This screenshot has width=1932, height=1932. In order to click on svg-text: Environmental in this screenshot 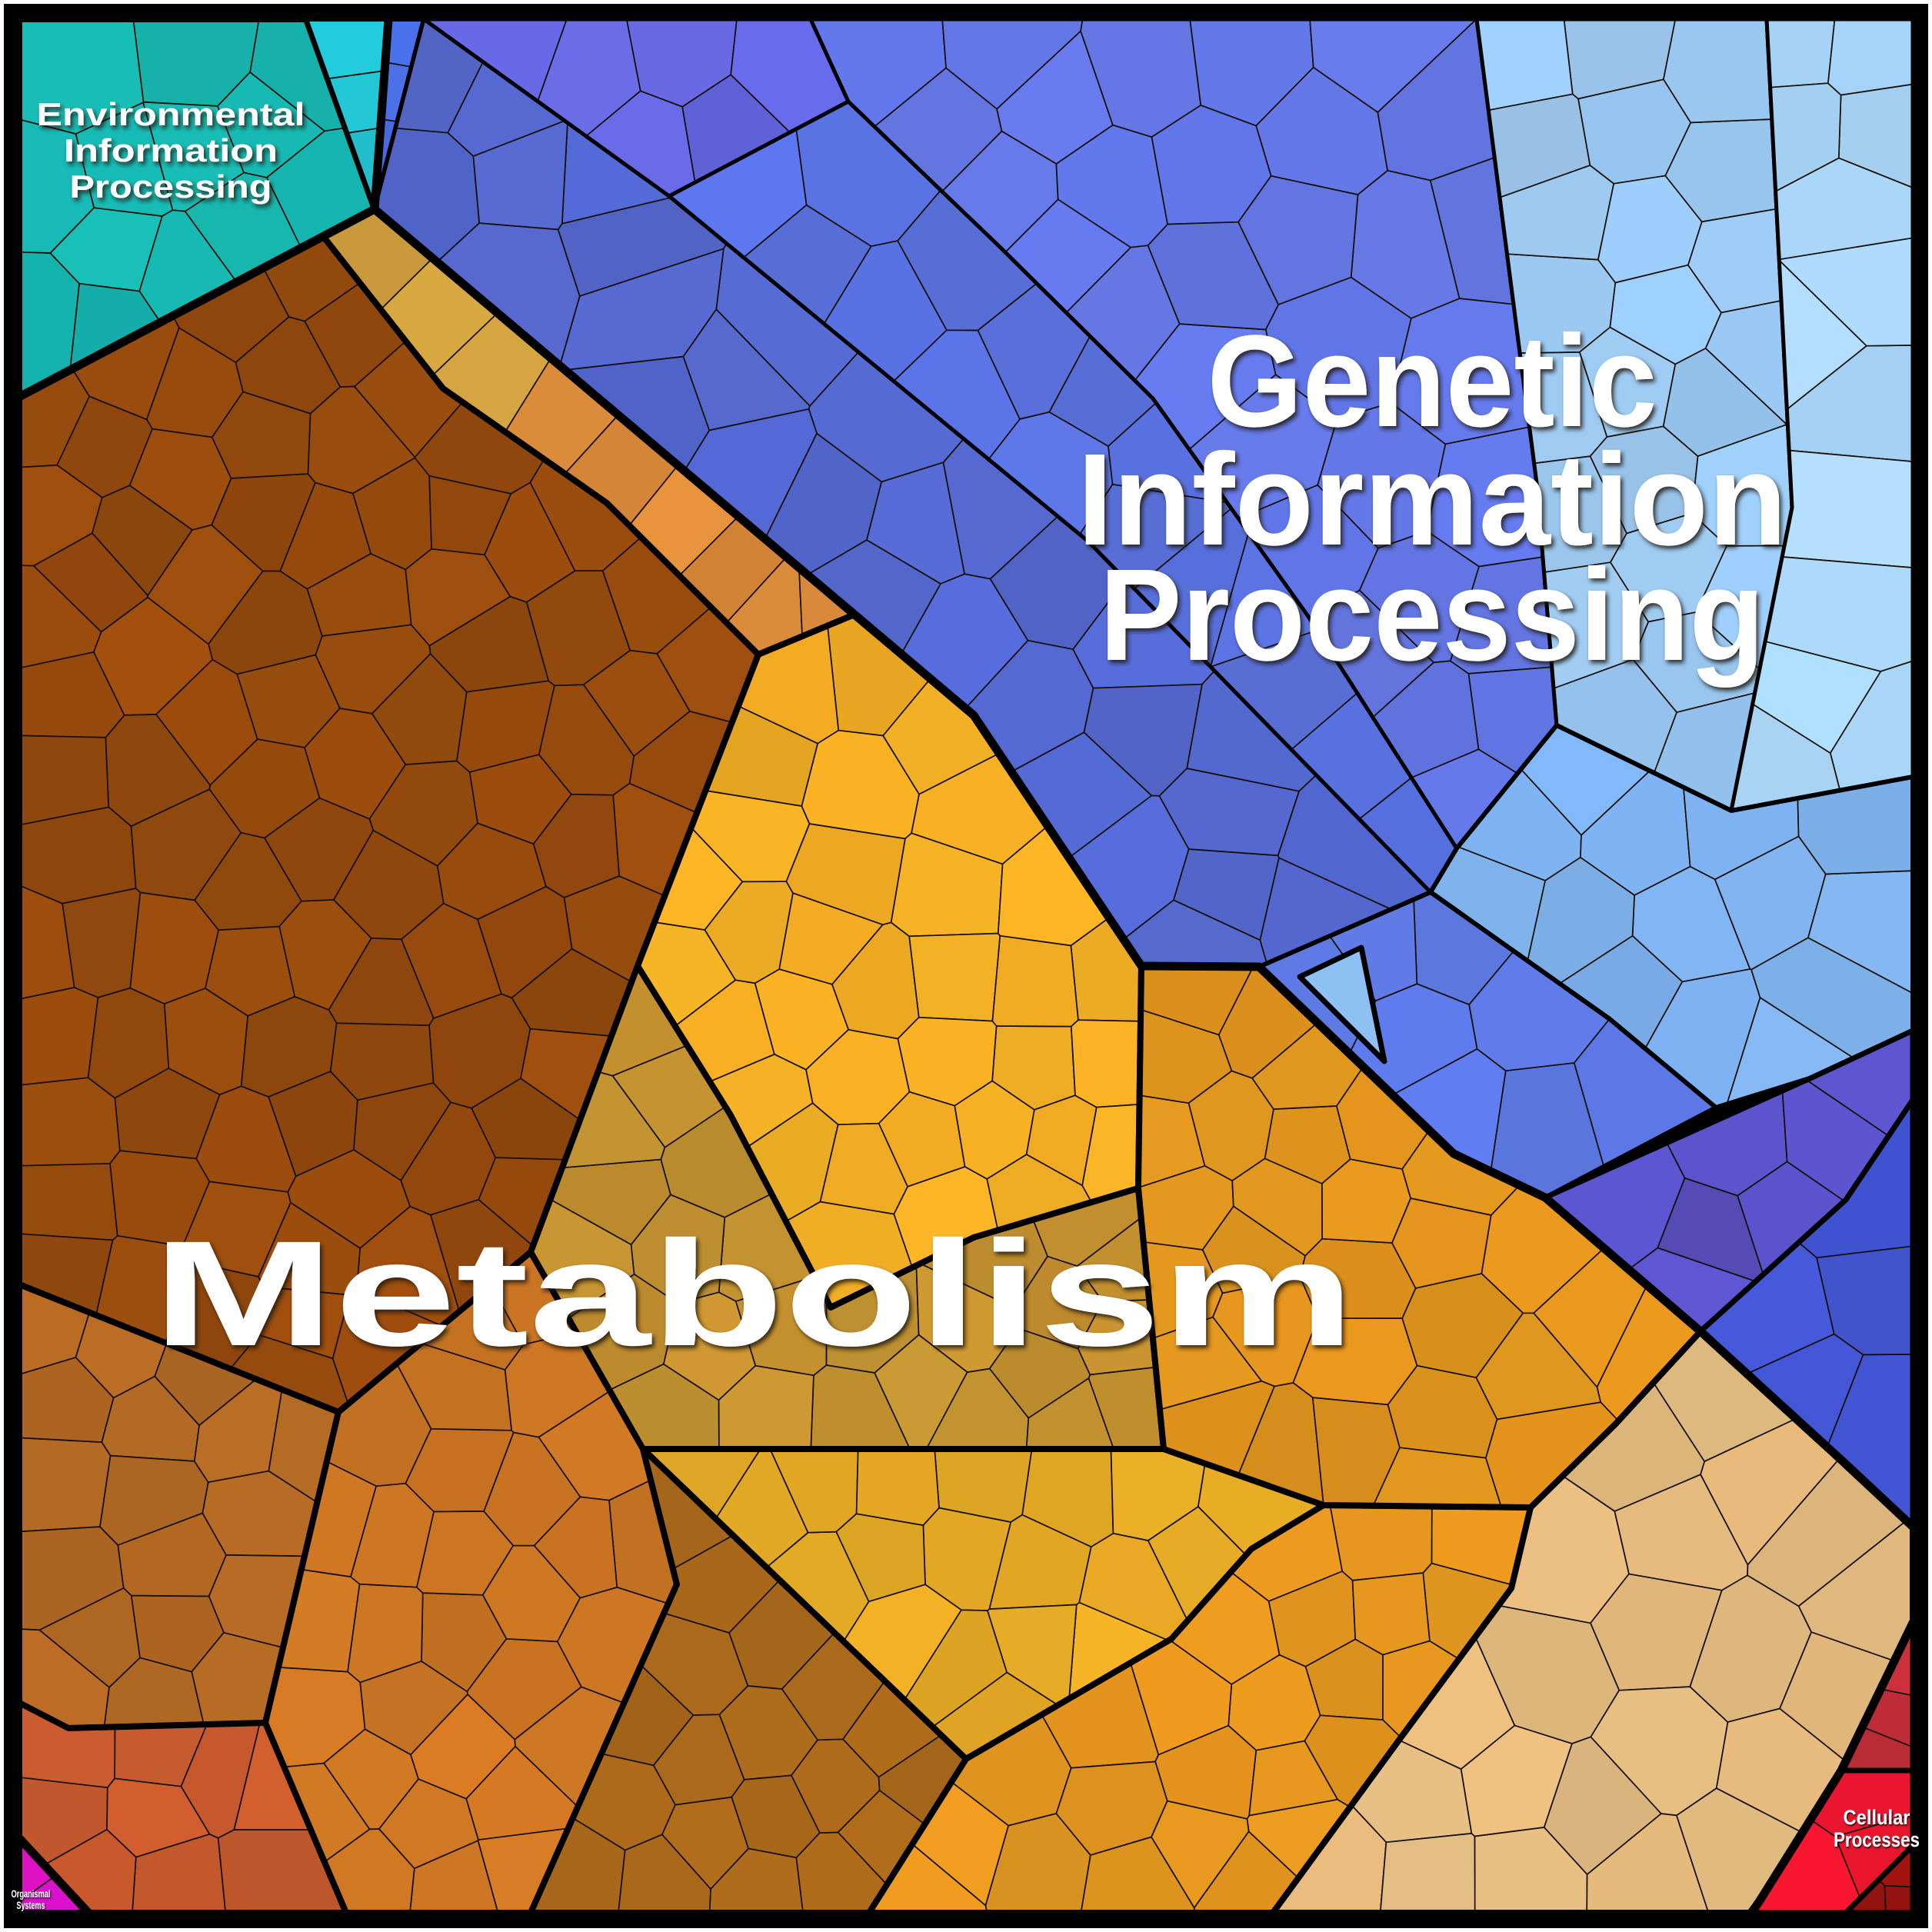, I will do `click(171, 114)`.